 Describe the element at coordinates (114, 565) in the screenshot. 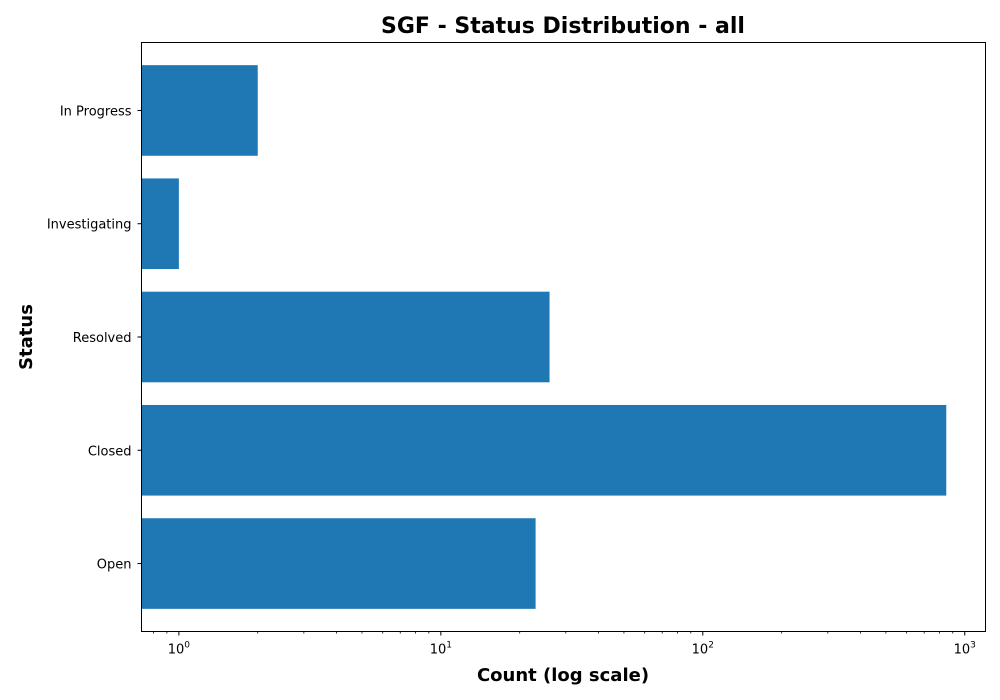

I see `y-tick-label-open: Open` at that location.